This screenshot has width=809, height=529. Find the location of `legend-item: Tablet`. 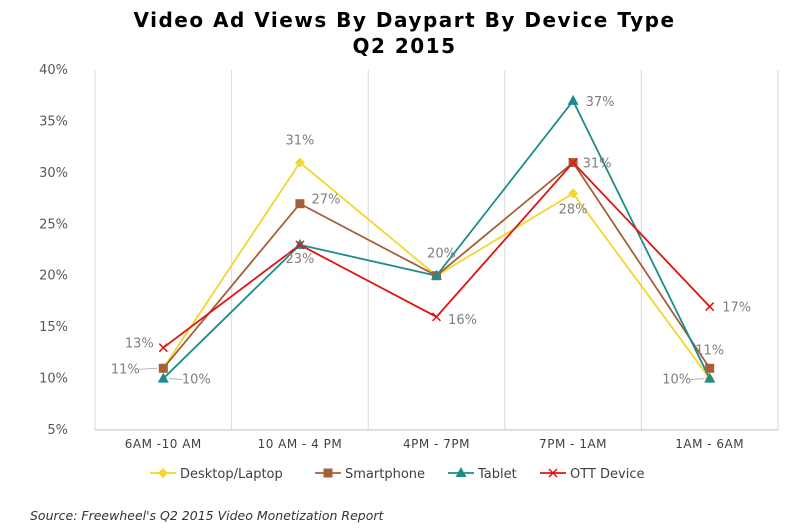

legend-item: Tablet is located at coordinates (482, 474).